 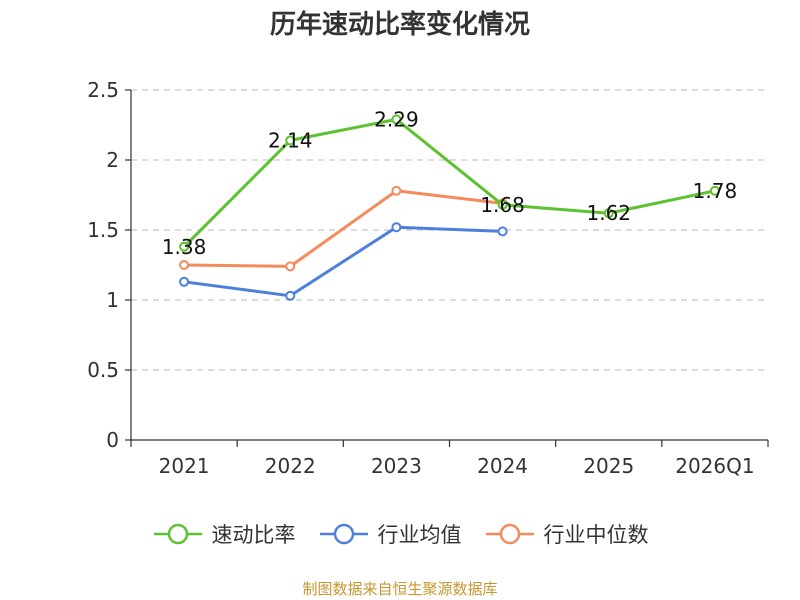 What do you see at coordinates (714, 466) in the screenshot?
I see `x-tick-label: 2026Q1` at bounding box center [714, 466].